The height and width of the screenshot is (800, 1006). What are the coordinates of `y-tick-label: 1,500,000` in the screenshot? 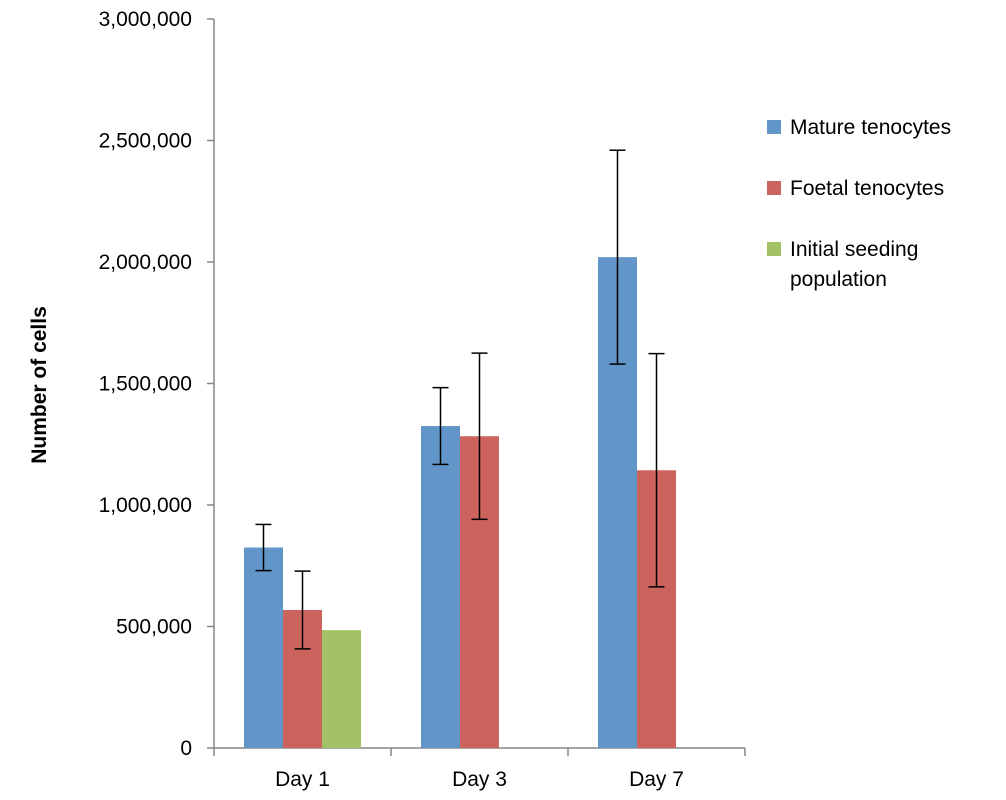 It's located at (145, 384).